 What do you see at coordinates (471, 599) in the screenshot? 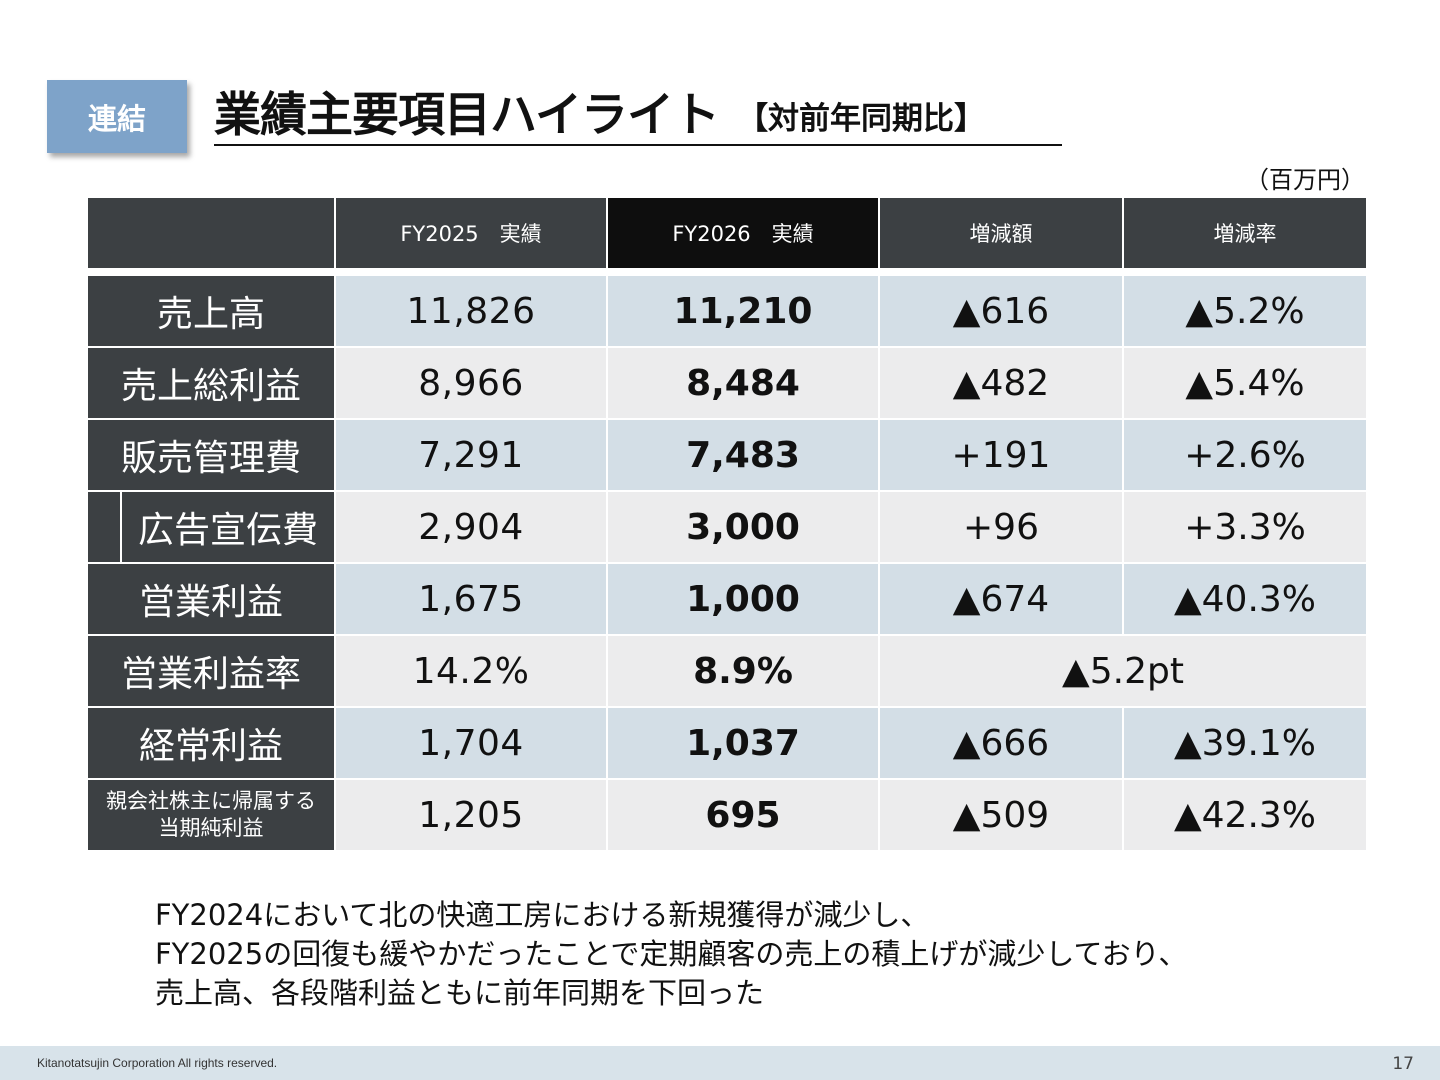
I see `cell-fy2025: 1,675` at bounding box center [471, 599].